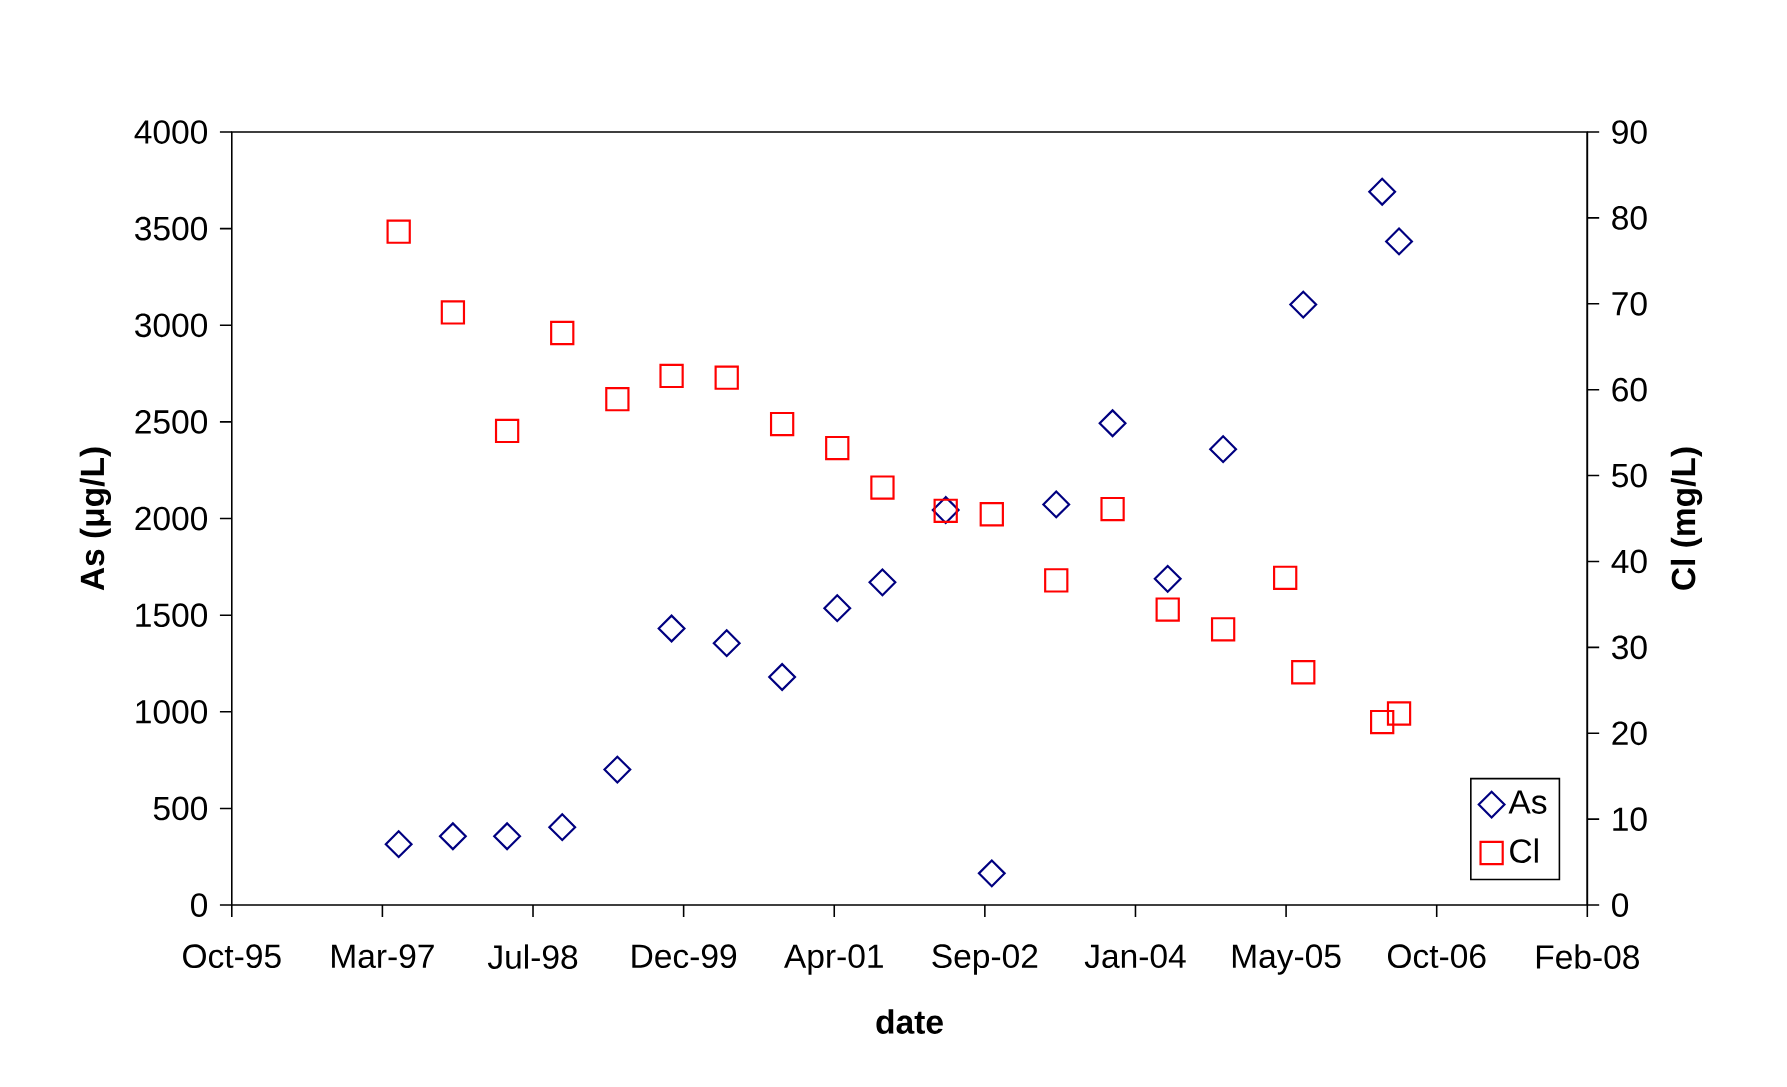 This screenshot has height=1087, width=1787. What do you see at coordinates (1629, 475) in the screenshot?
I see `y2-tick-label: 50` at bounding box center [1629, 475].